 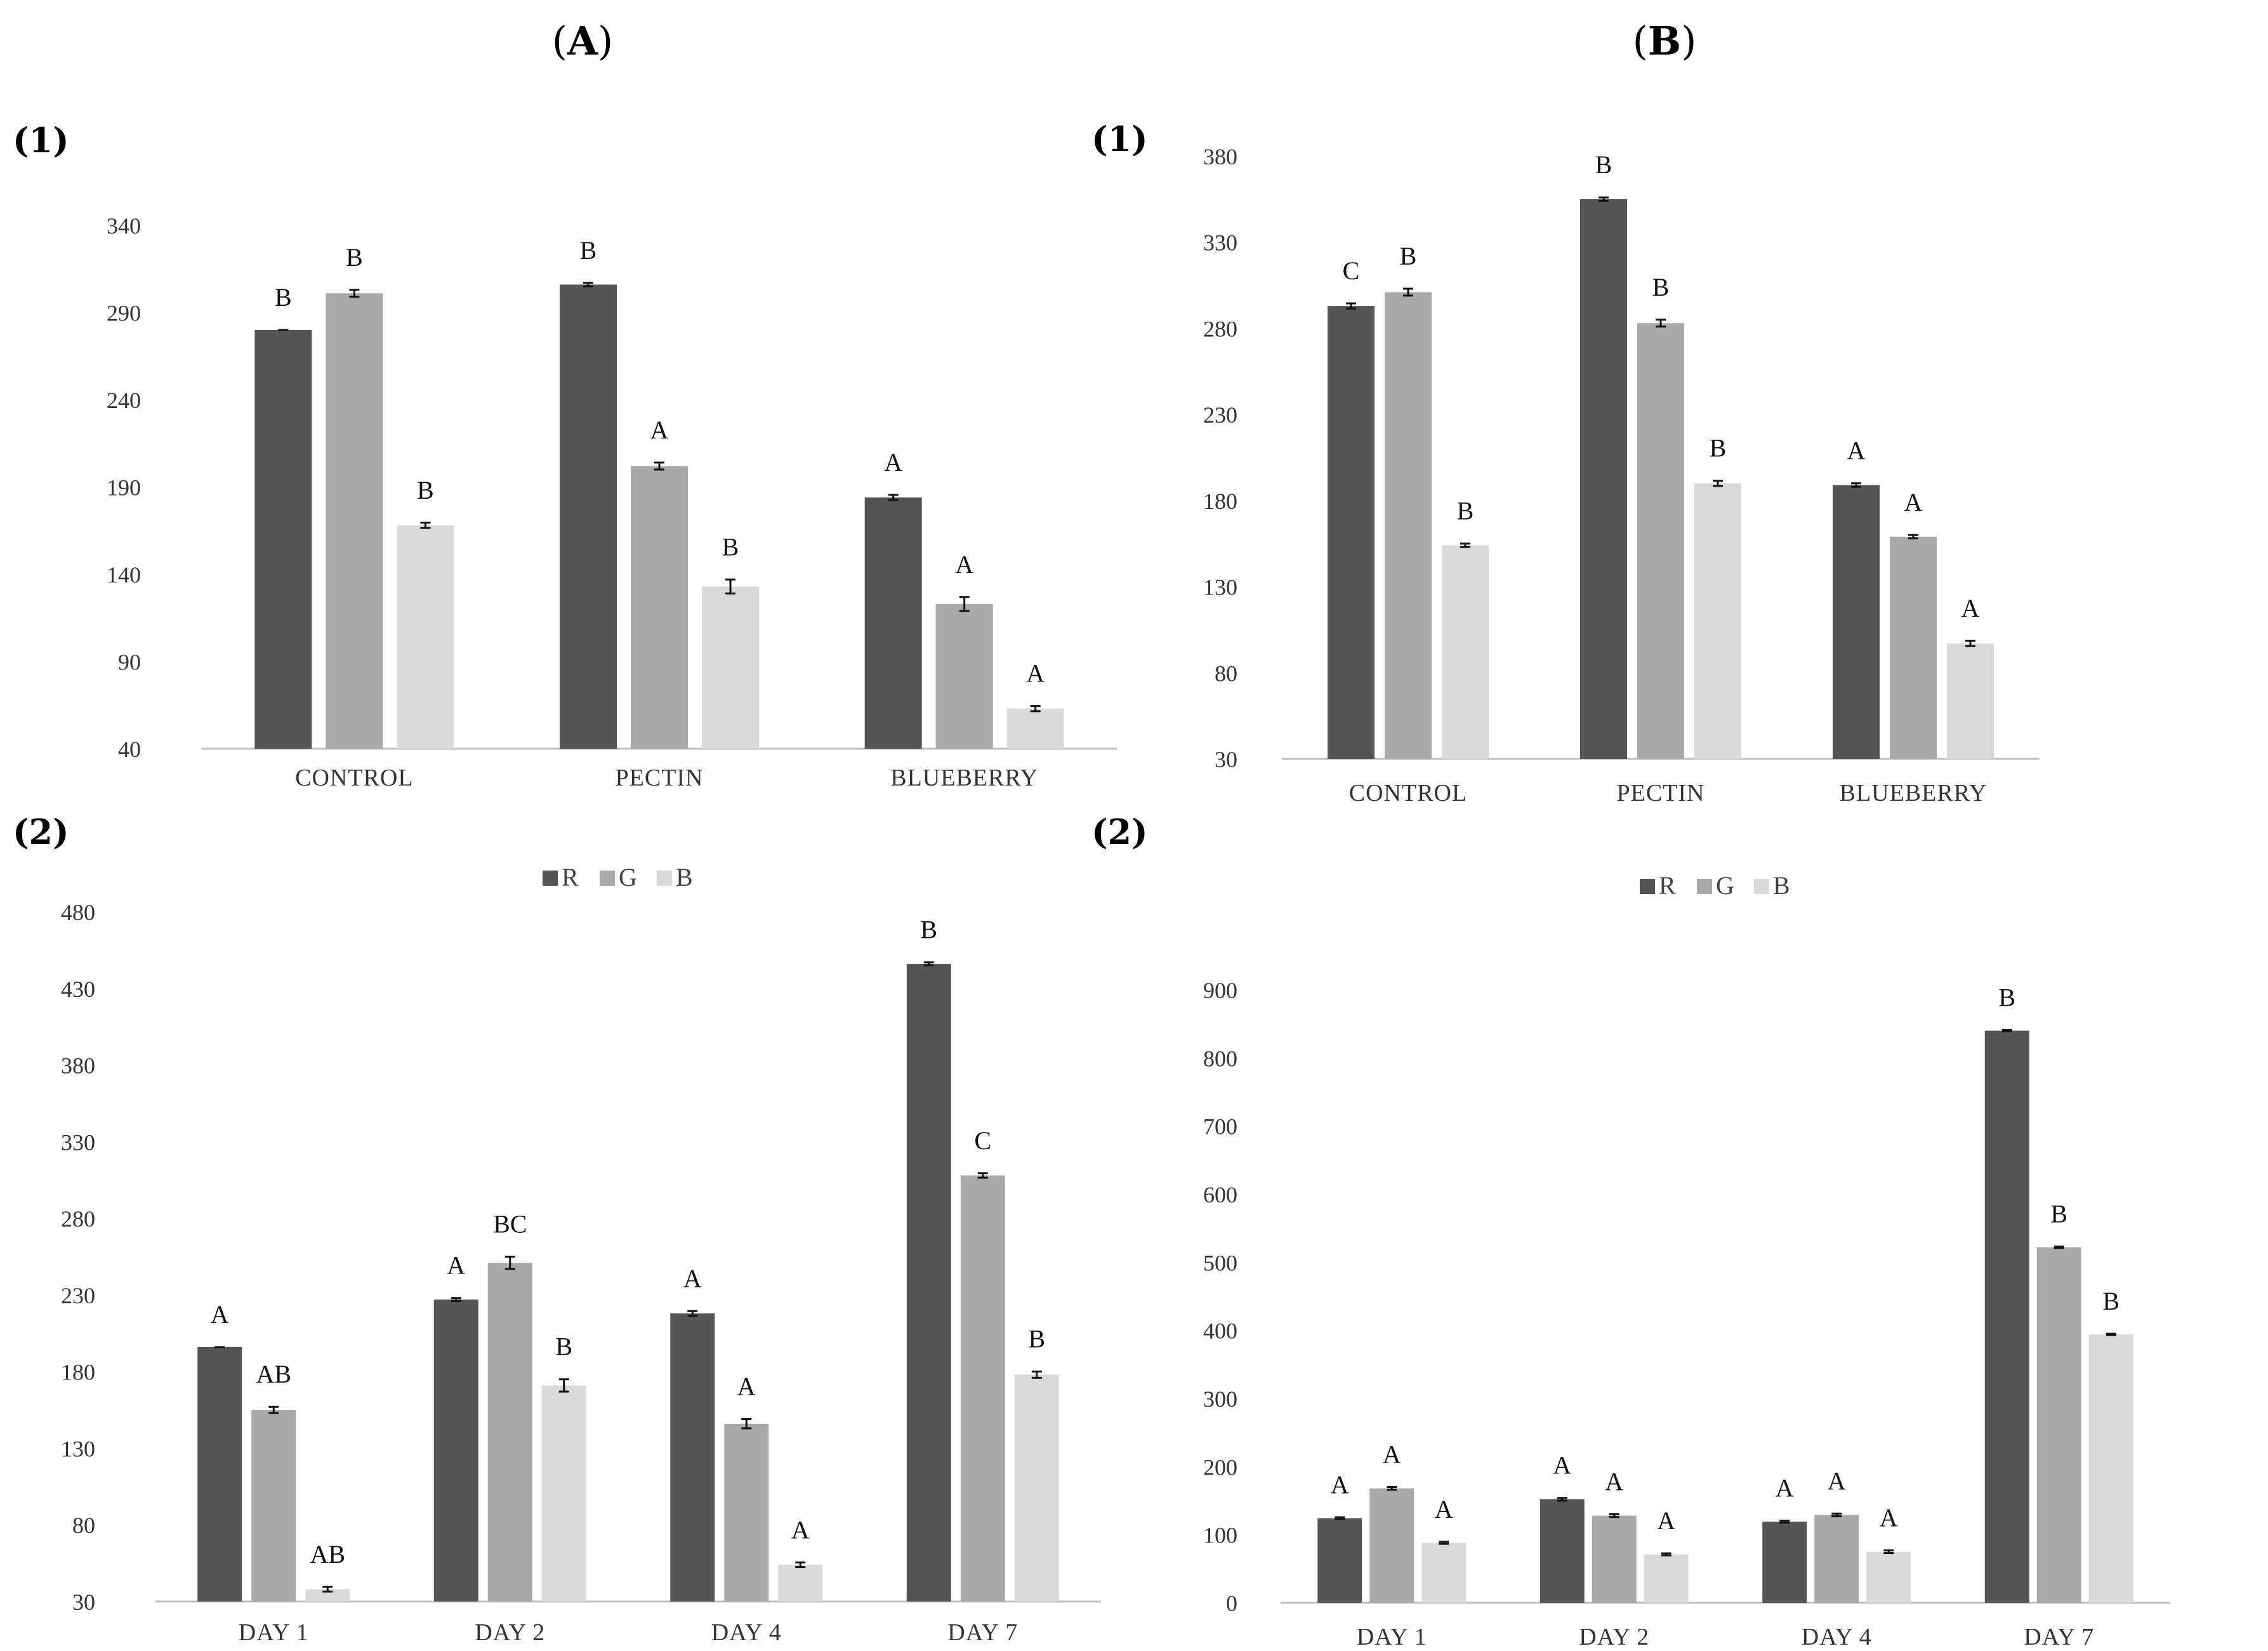 I want to click on legend-label-b: B, so click(x=1781, y=885).